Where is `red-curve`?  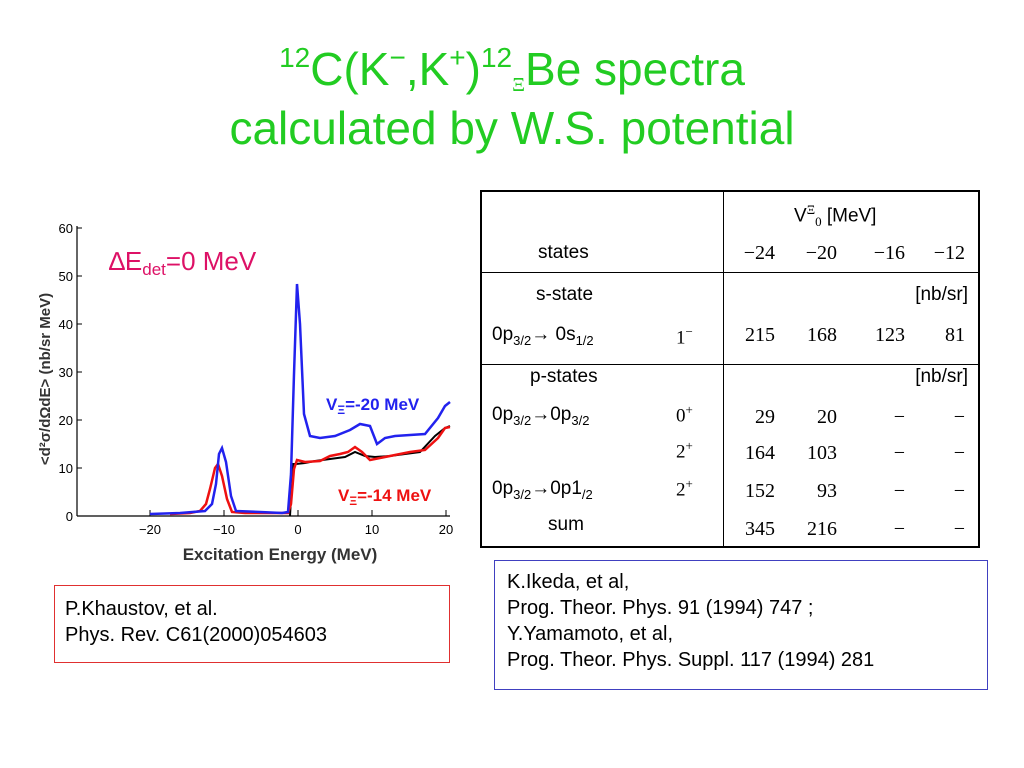 red-curve is located at coordinates (310, 470).